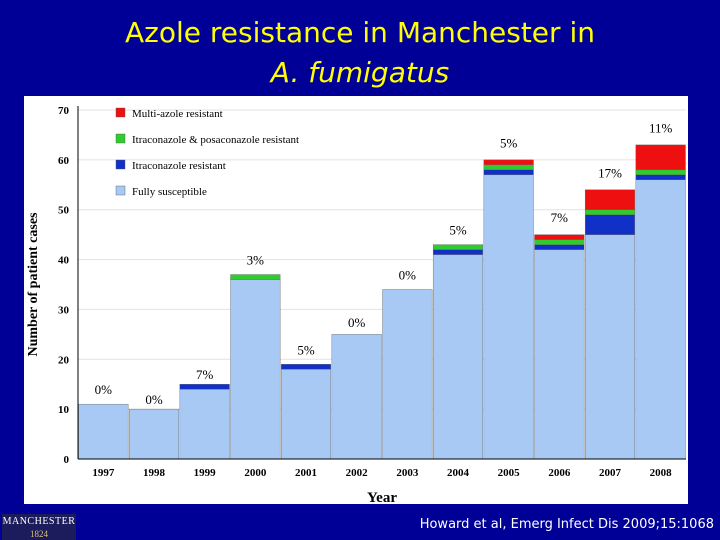  I want to click on slide-title-line-1: Azole resistance in Manchester in, so click(360, 32).